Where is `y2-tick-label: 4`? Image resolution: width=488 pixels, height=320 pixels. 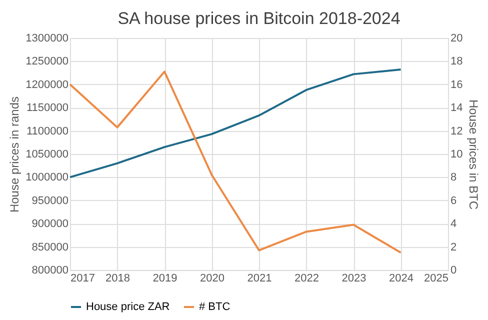 y2-tick-label: 4 is located at coordinates (453, 224).